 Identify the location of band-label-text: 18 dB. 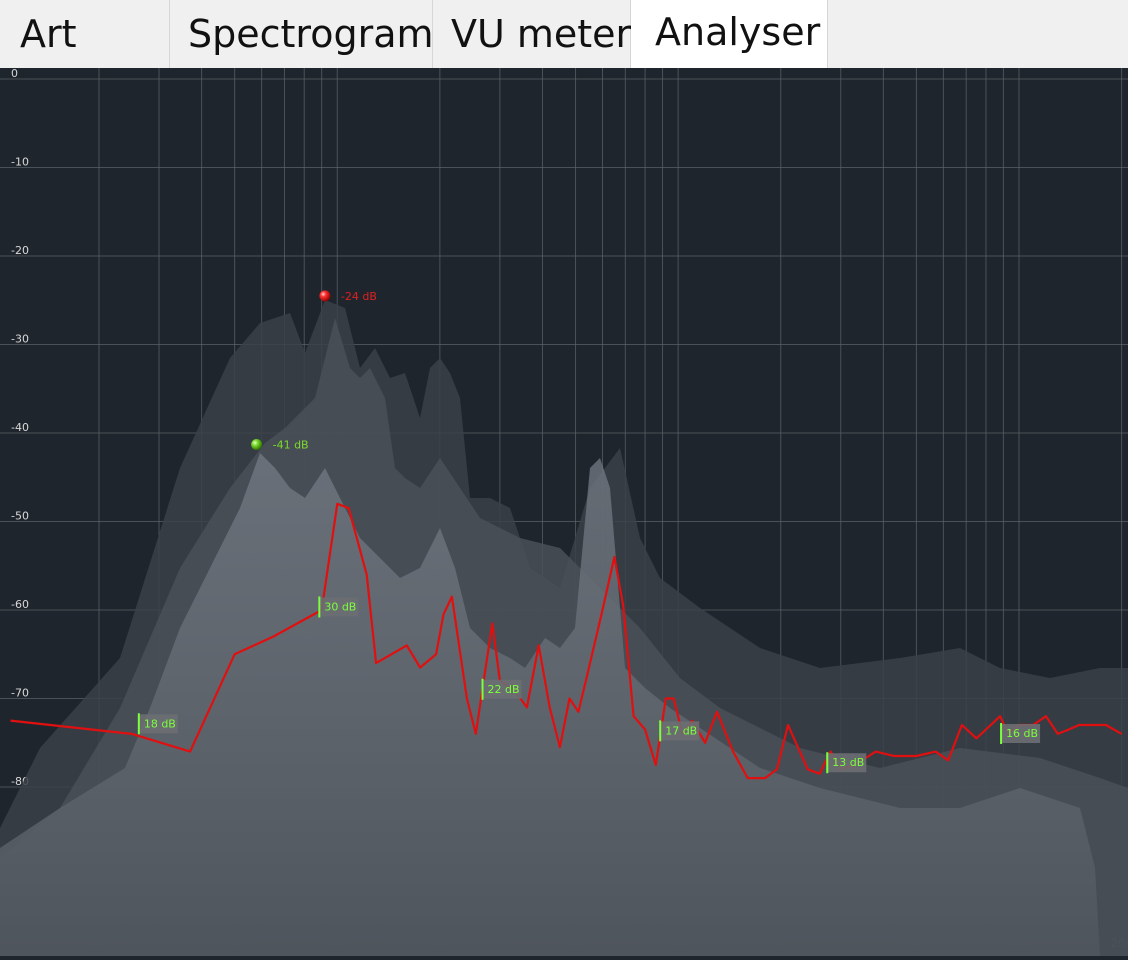
(160, 723).